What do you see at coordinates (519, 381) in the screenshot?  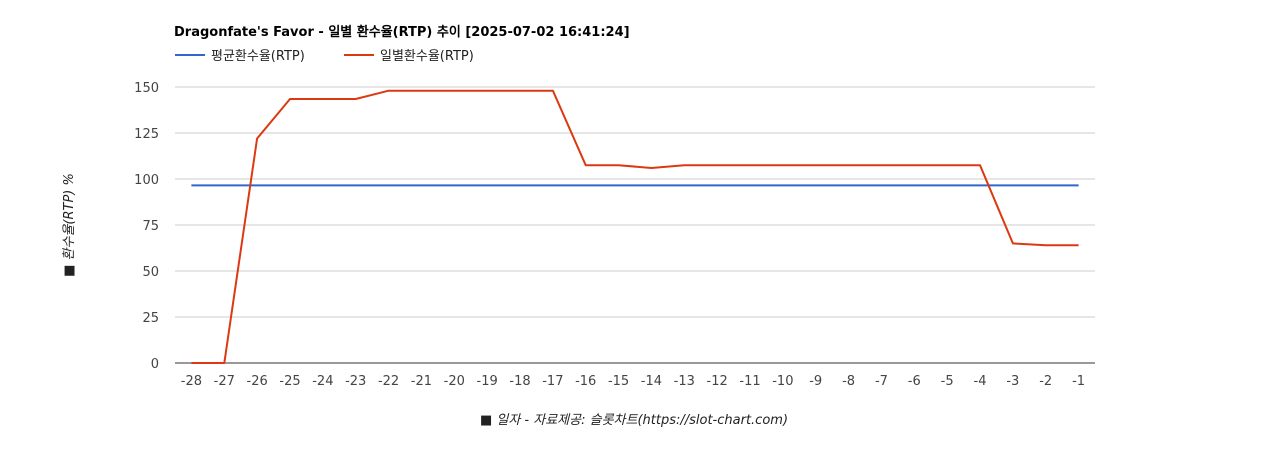 I see `x-tick-label: -18` at bounding box center [519, 381].